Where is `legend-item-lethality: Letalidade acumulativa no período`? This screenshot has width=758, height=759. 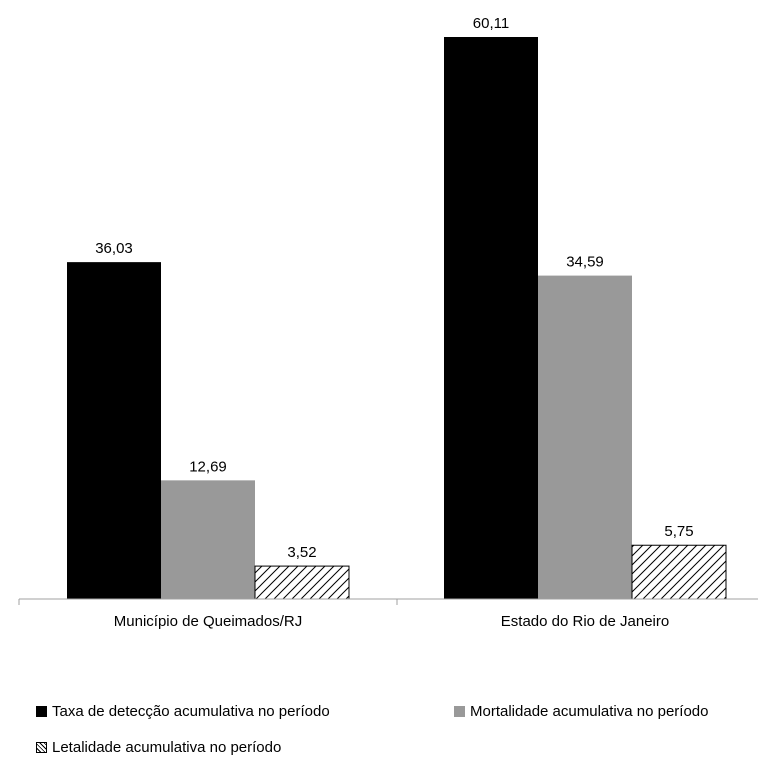 legend-item-lethality: Letalidade acumulativa no período is located at coordinates (158, 747).